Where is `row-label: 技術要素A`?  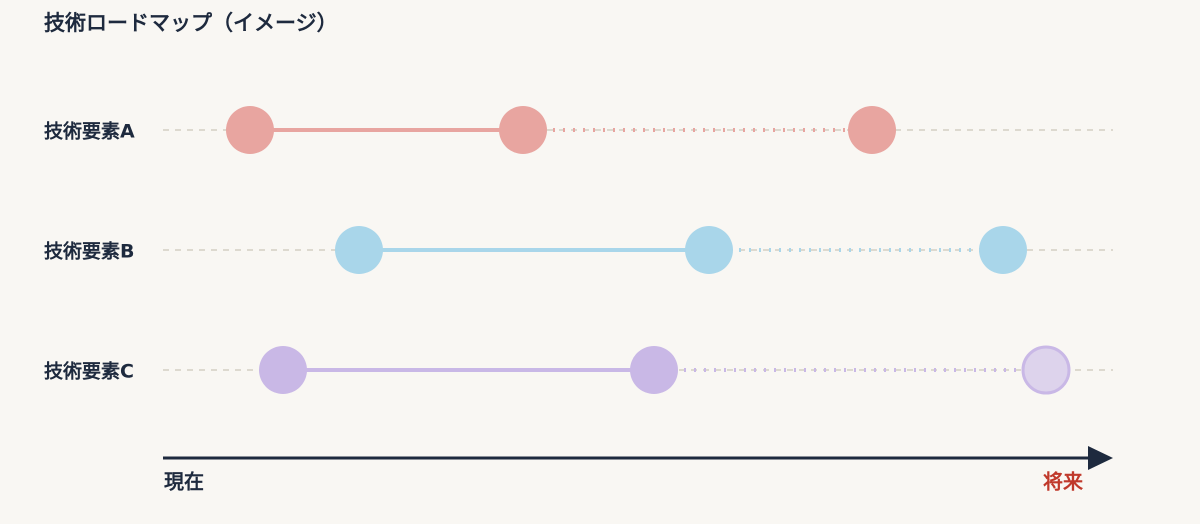 row-label: 技術要素A is located at coordinates (89, 131).